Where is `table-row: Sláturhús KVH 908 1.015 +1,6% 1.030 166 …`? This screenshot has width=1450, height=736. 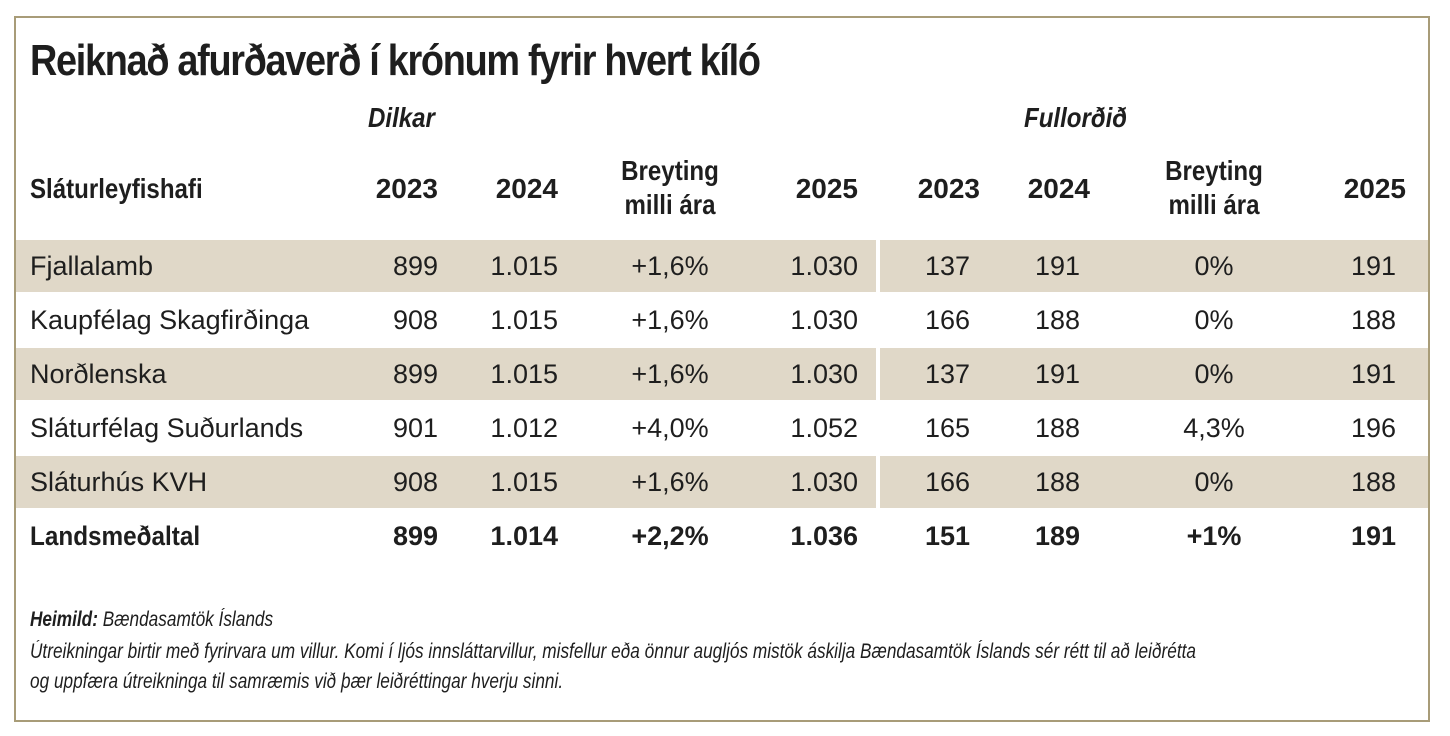 table-row: Sláturhús KVH 908 1.015 +1,6% 1.030 166 … is located at coordinates (722, 482).